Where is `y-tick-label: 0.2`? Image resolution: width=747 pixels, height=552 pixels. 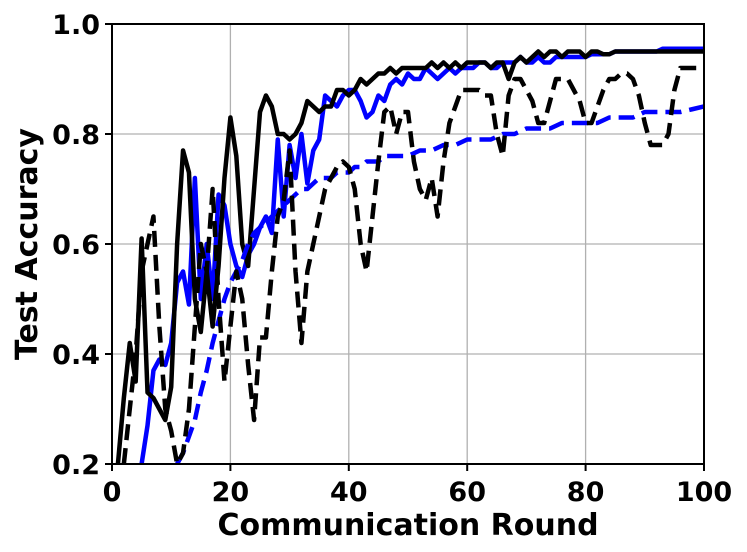
y-tick-label: 0.2 is located at coordinates (76, 465).